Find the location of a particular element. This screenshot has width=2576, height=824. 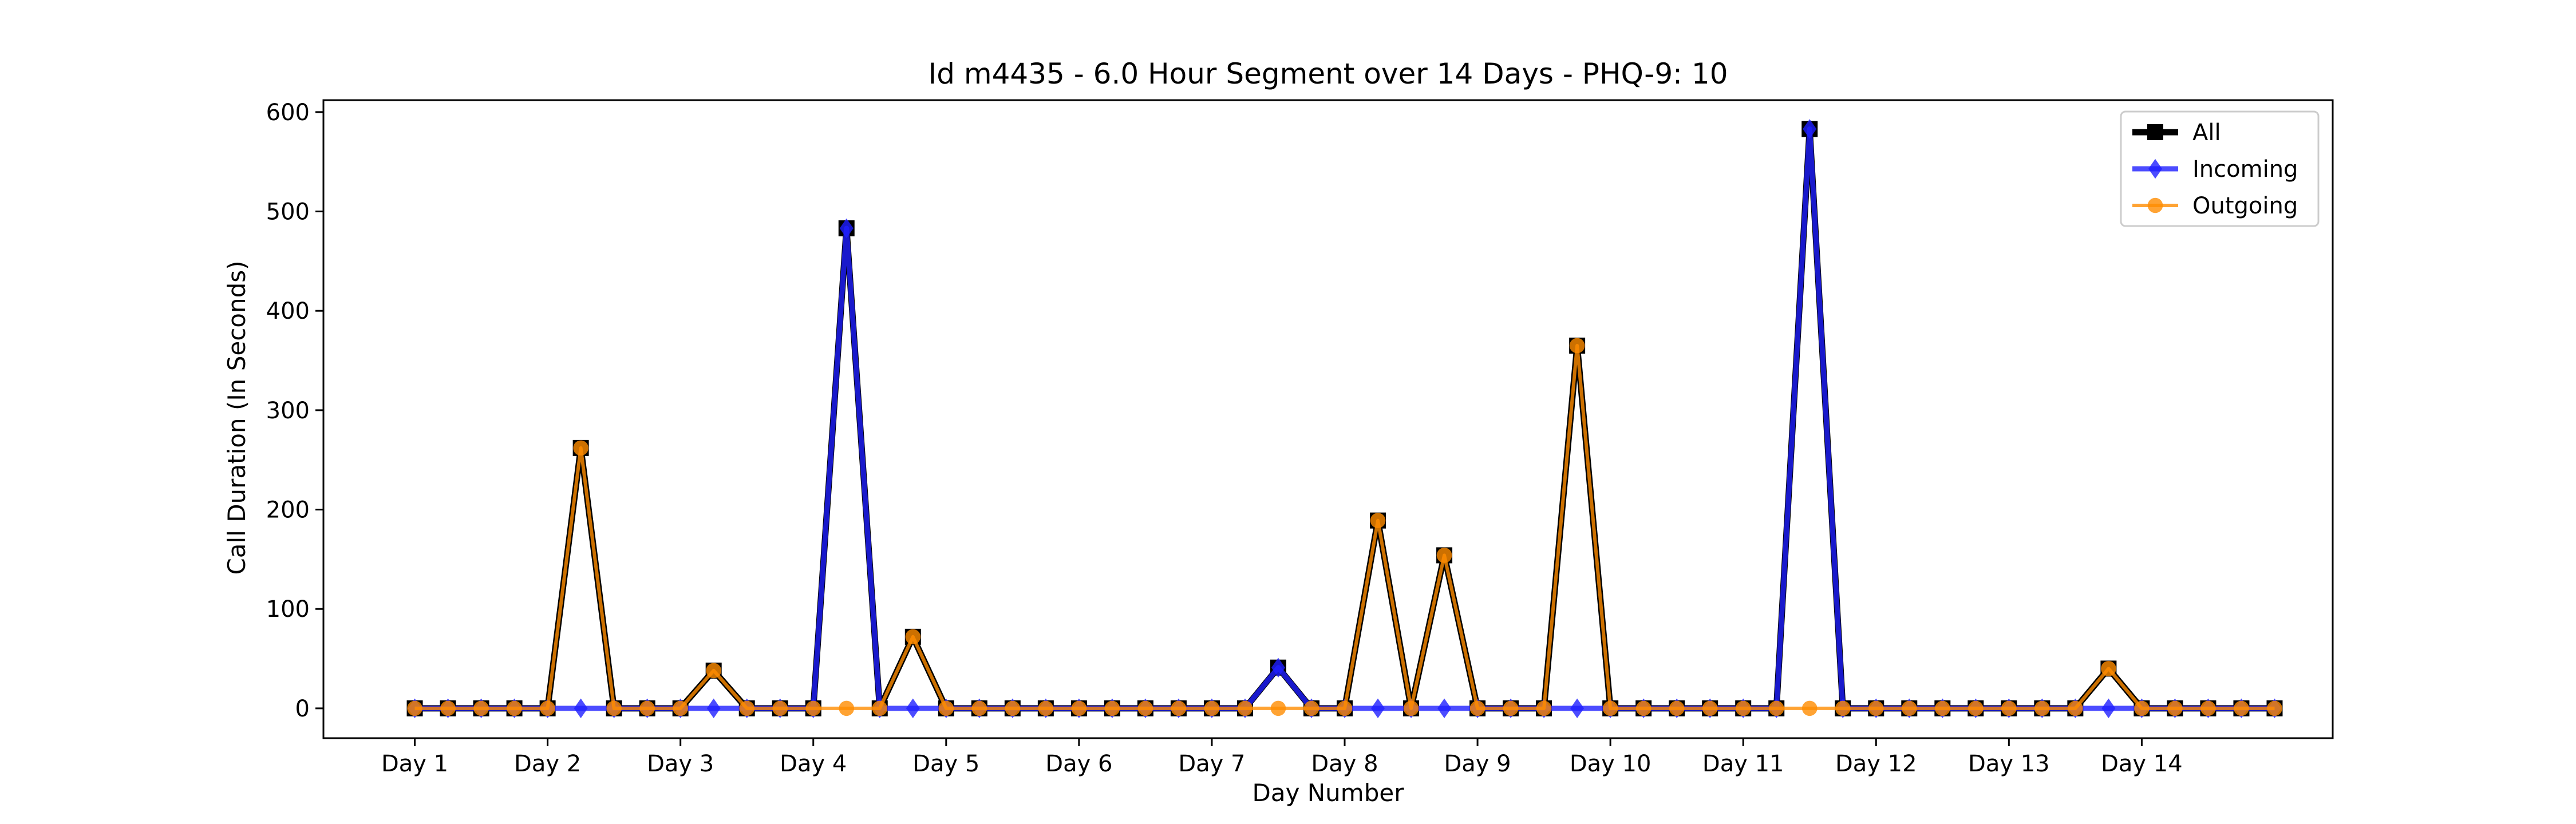

y-tick-label: 400 is located at coordinates (288, 311).